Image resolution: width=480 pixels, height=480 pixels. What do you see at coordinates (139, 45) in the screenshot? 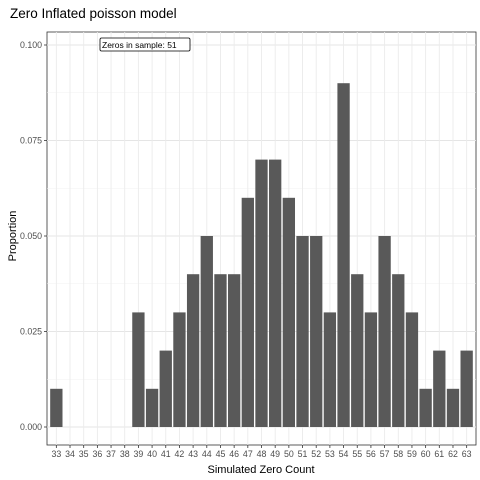
I see `annotation-label: Zeros in sample: 51` at bounding box center [139, 45].